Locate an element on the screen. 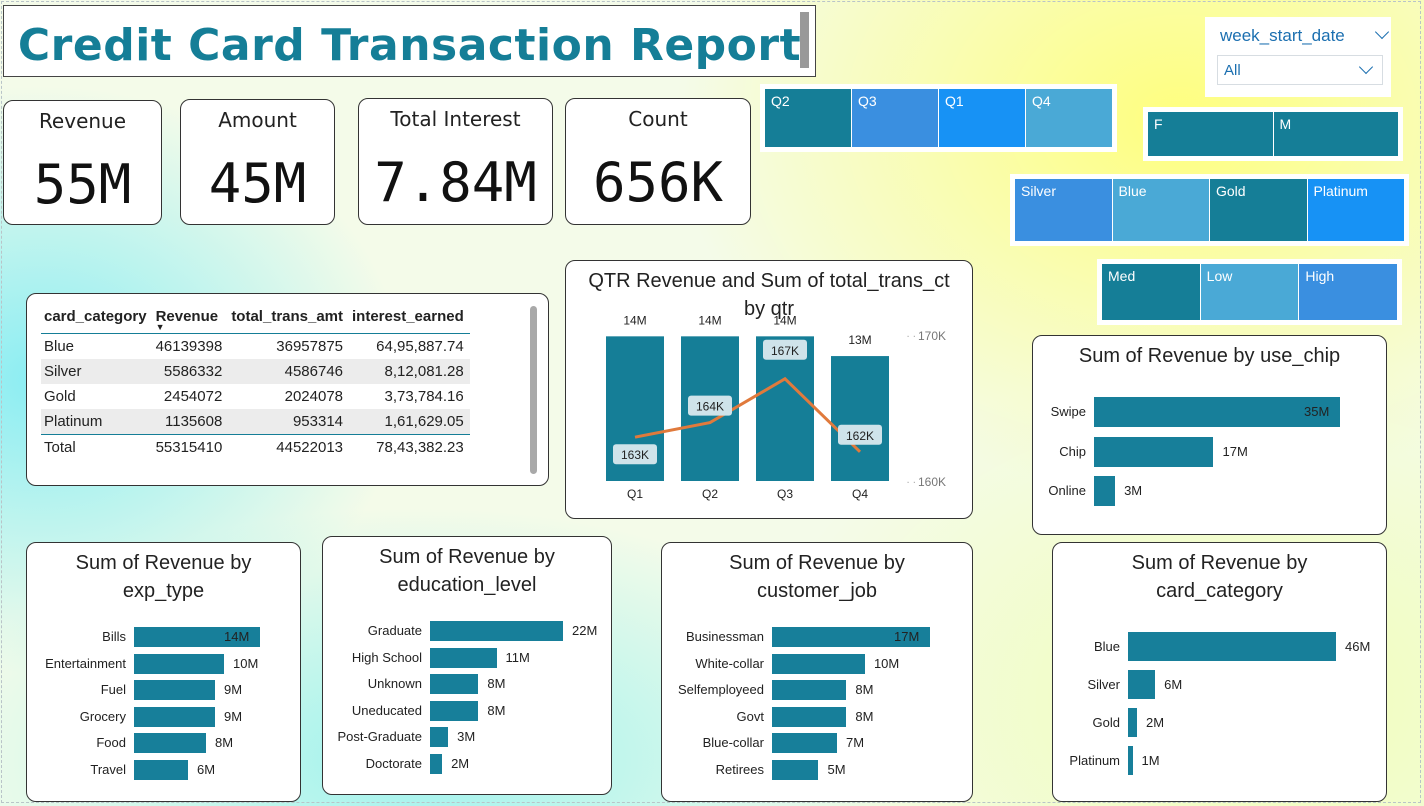  column-data-label: 14M is located at coordinates (709, 320).